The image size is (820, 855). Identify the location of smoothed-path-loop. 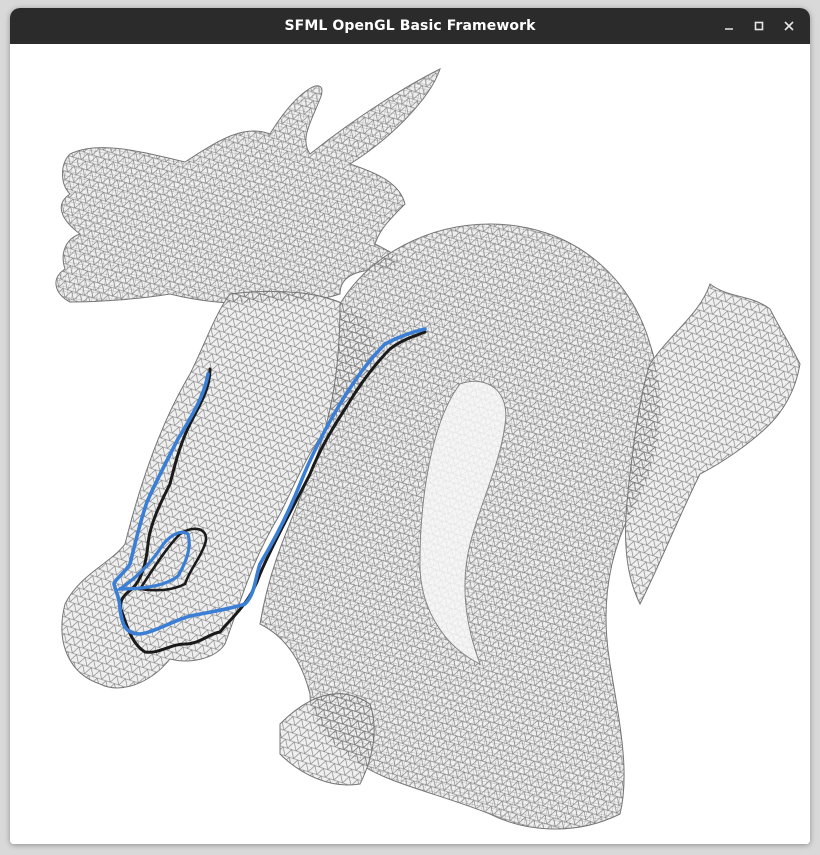
(152, 560).